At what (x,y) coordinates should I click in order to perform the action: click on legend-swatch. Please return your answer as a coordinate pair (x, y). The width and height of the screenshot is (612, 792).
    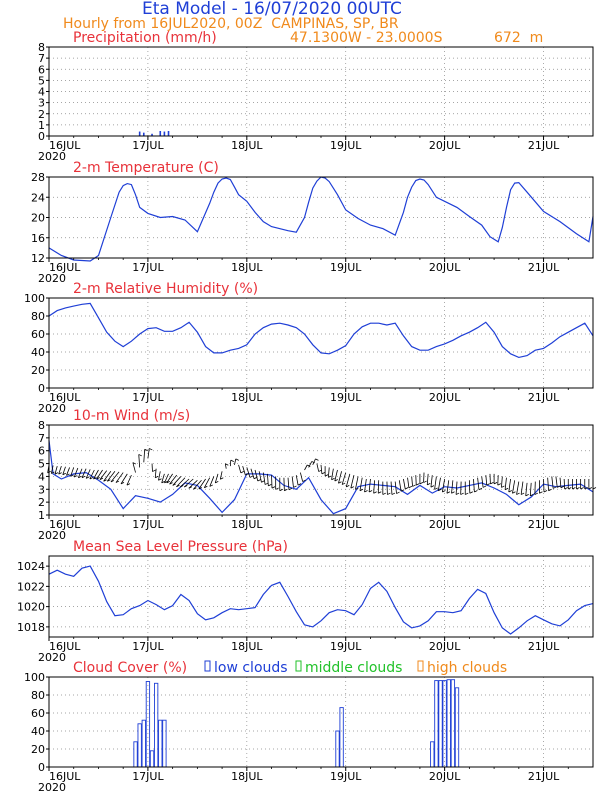
    Looking at the image, I should click on (207, 666).